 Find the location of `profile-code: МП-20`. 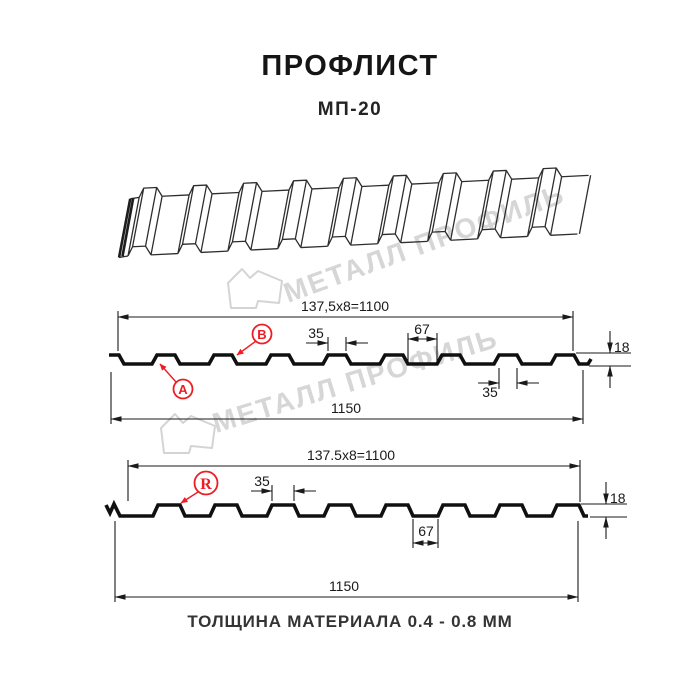

profile-code: МП-20 is located at coordinates (350, 109).